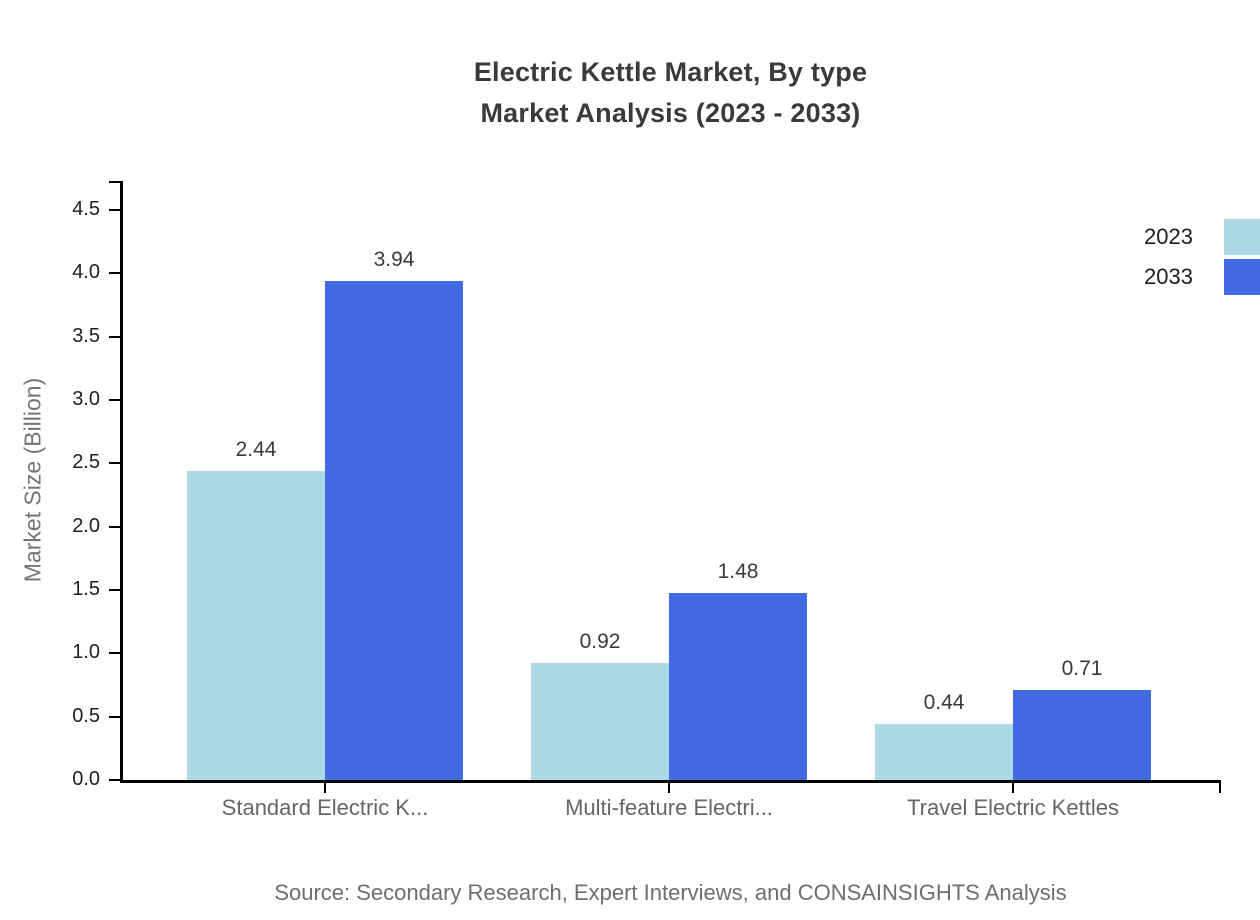 This screenshot has height=920, width=1260. What do you see at coordinates (1242, 277) in the screenshot?
I see `legend-swatch-2033` at bounding box center [1242, 277].